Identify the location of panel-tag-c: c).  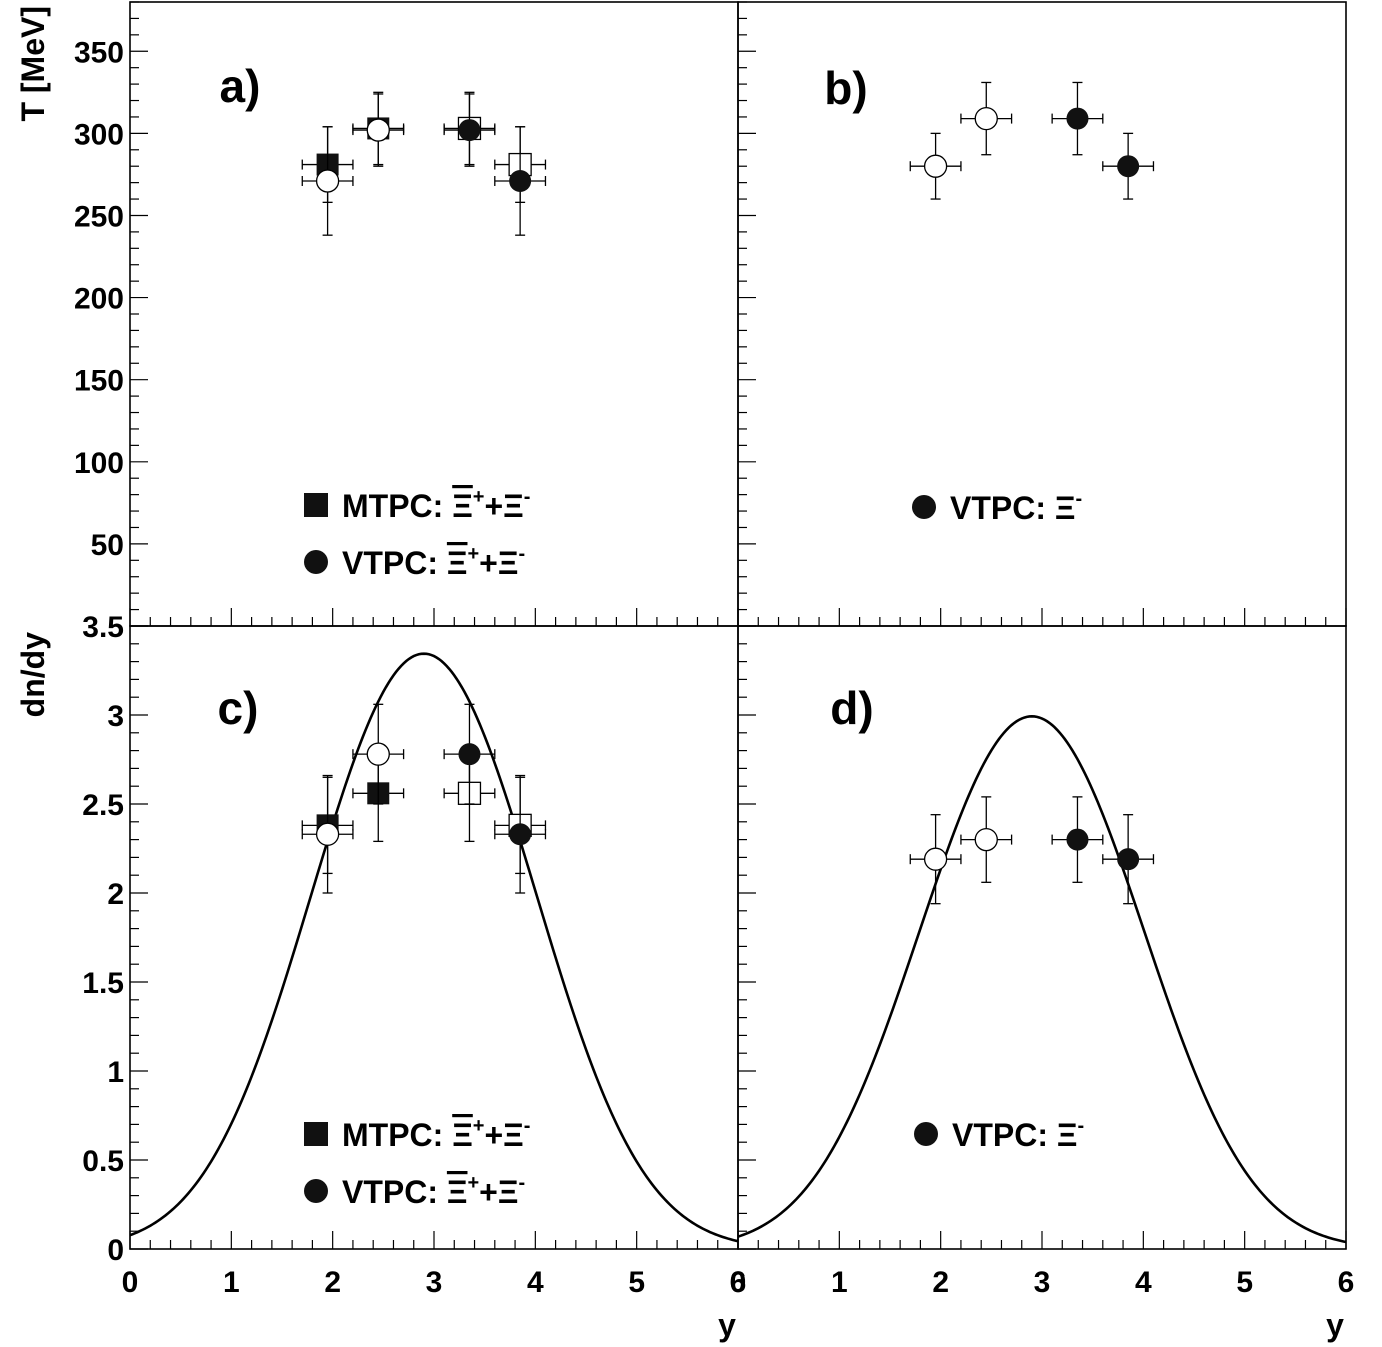
(238, 708).